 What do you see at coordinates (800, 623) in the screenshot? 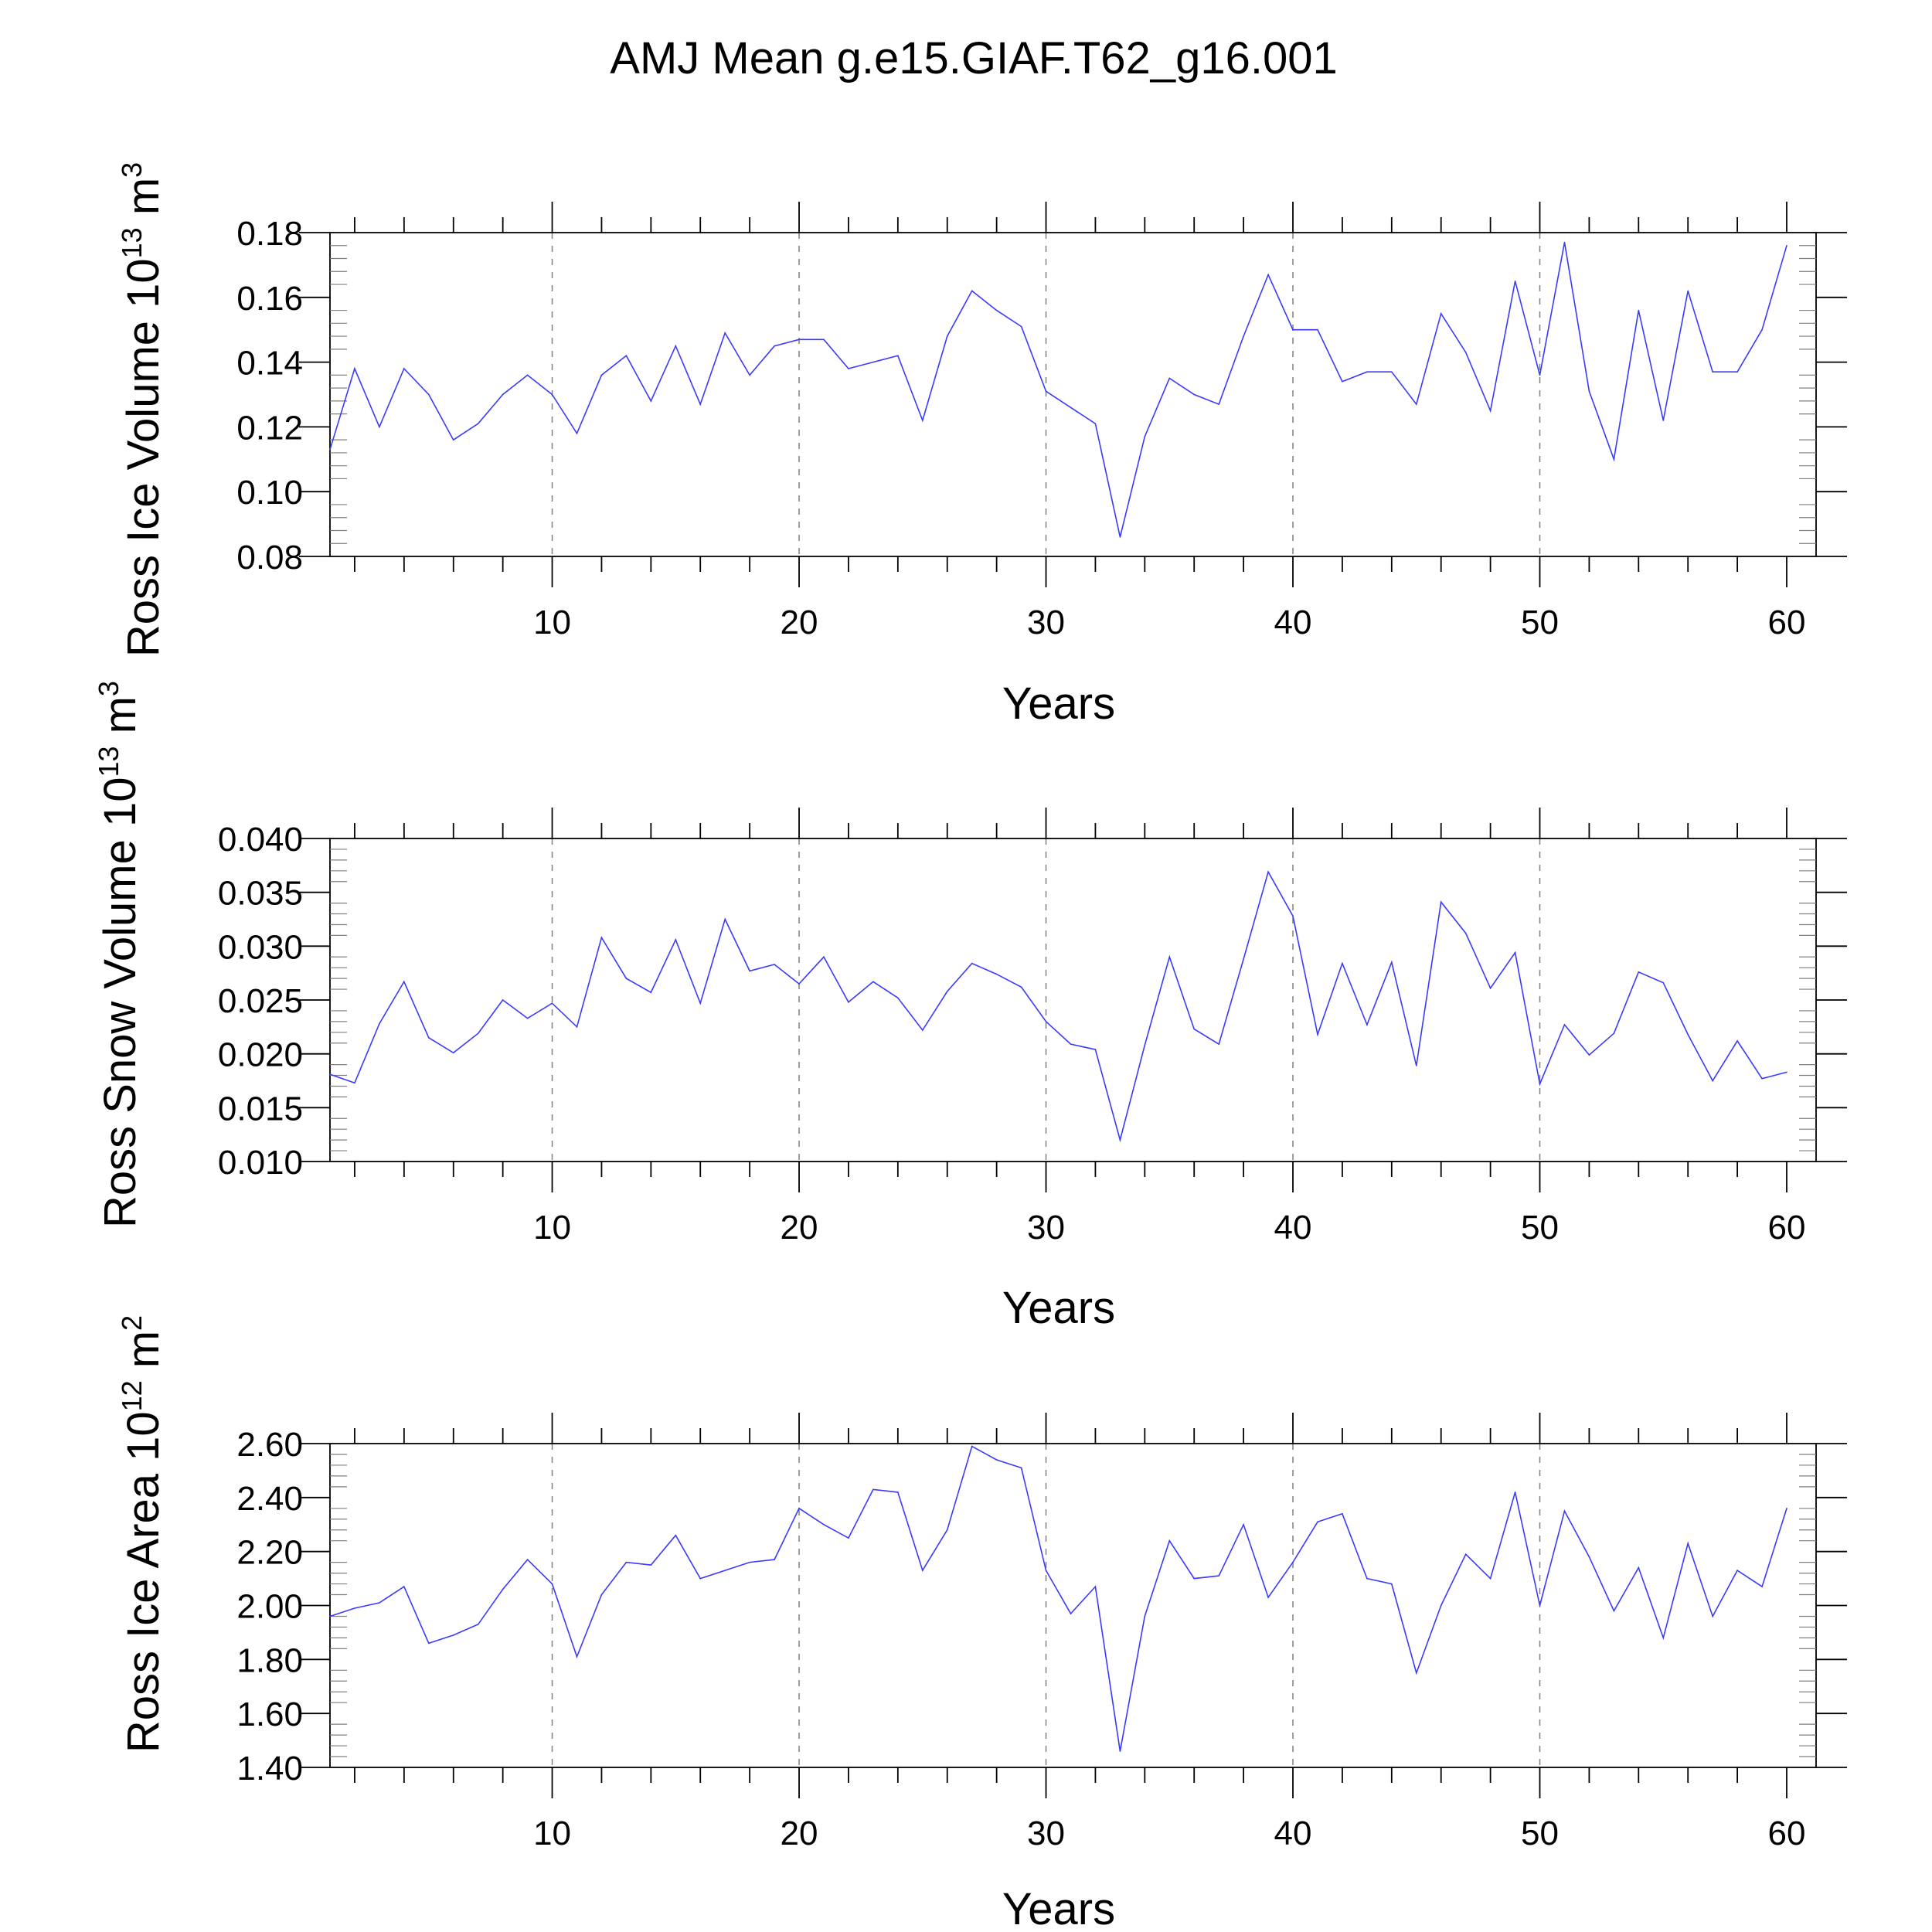
I see `panel-ice-volume-xtick-label: 20` at bounding box center [800, 623].